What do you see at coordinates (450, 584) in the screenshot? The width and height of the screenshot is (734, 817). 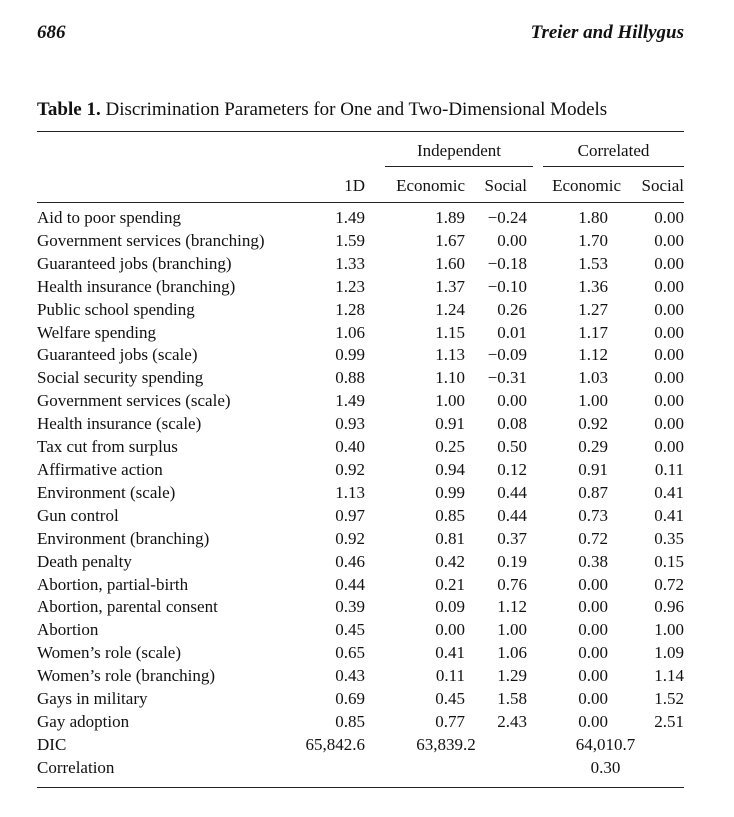 I see `table-cell: 0.21` at bounding box center [450, 584].